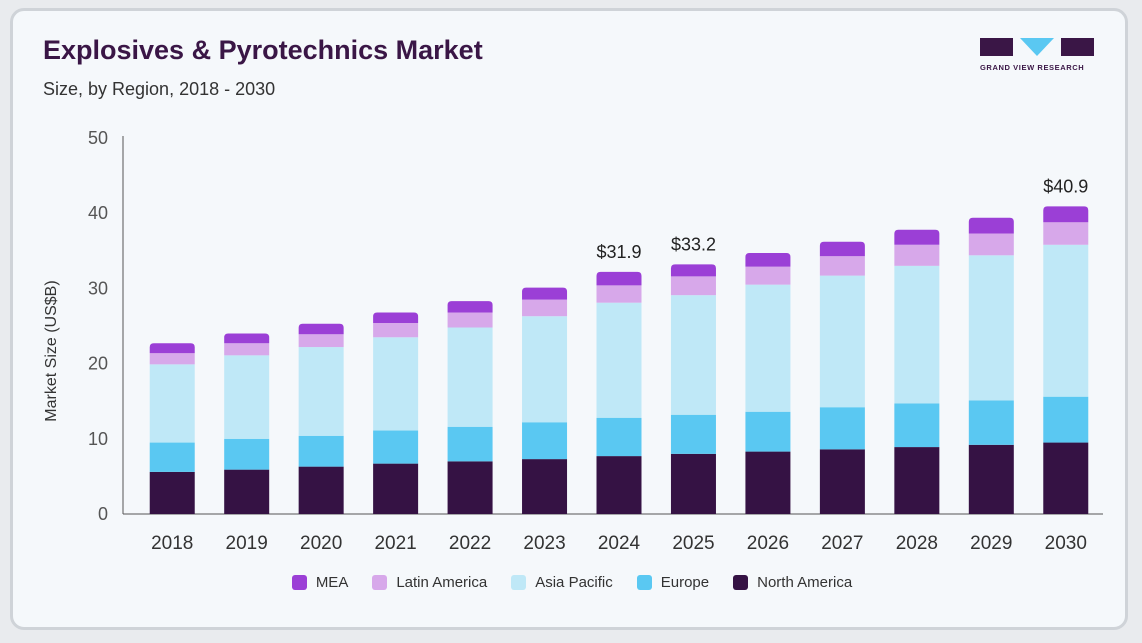  I want to click on legend-item-north-america: North America, so click(792, 582).